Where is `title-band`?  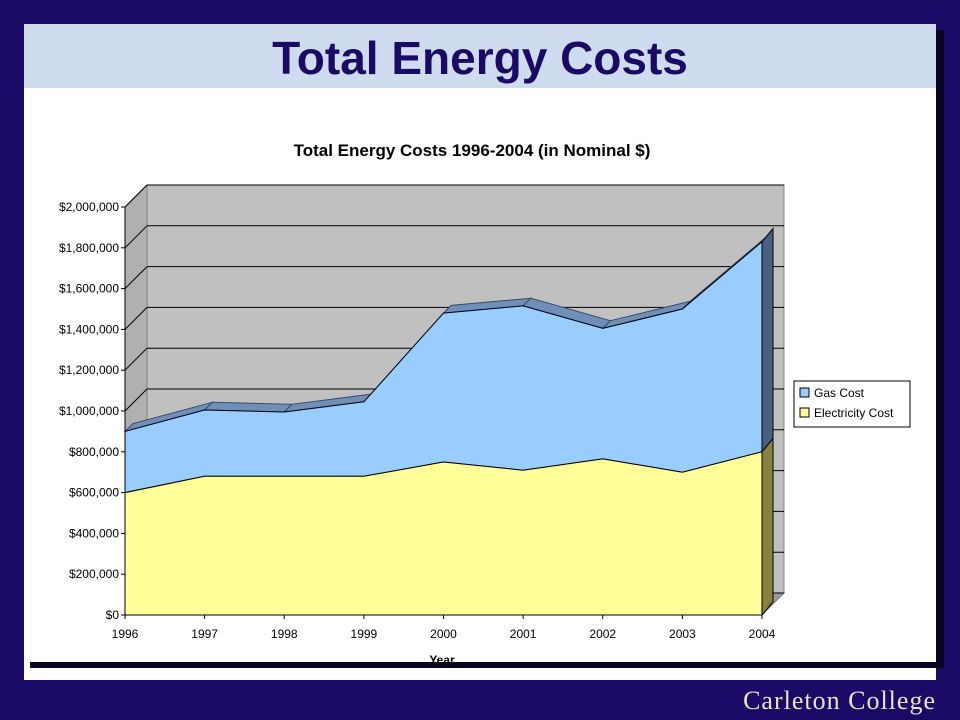
title-band is located at coordinates (480, 56).